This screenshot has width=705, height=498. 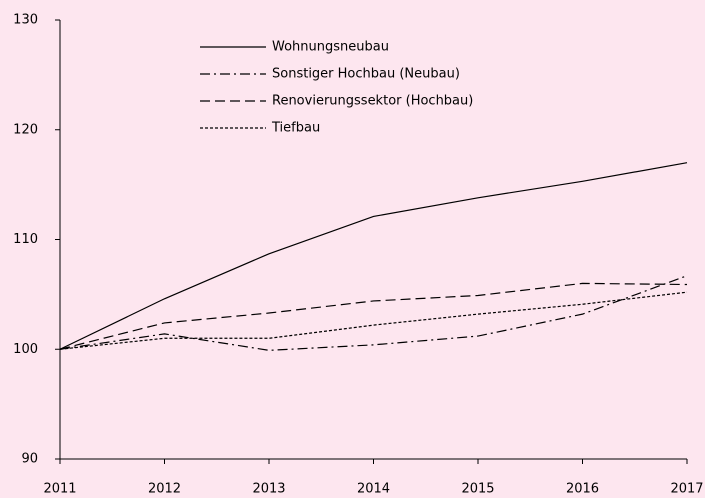 I want to click on y-tick-label: 100, so click(x=25, y=349).